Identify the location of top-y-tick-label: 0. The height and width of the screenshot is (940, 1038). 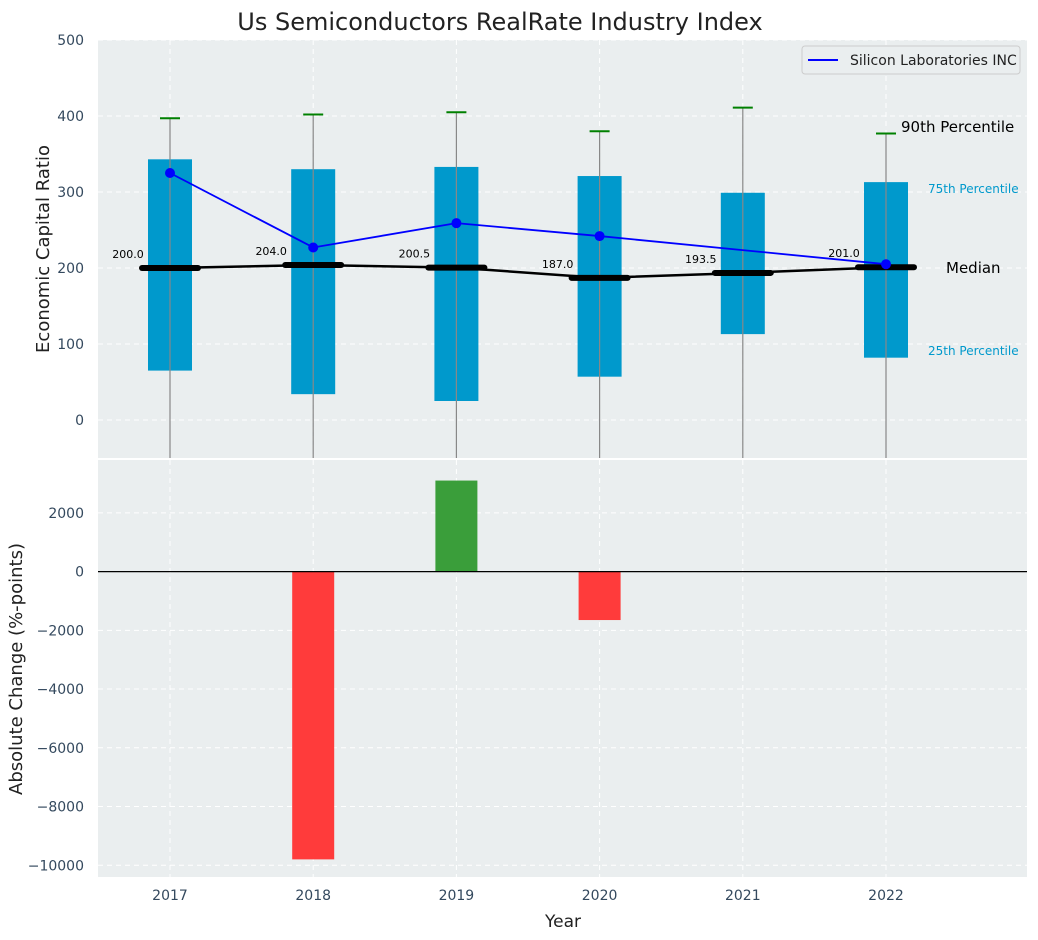
(79, 421).